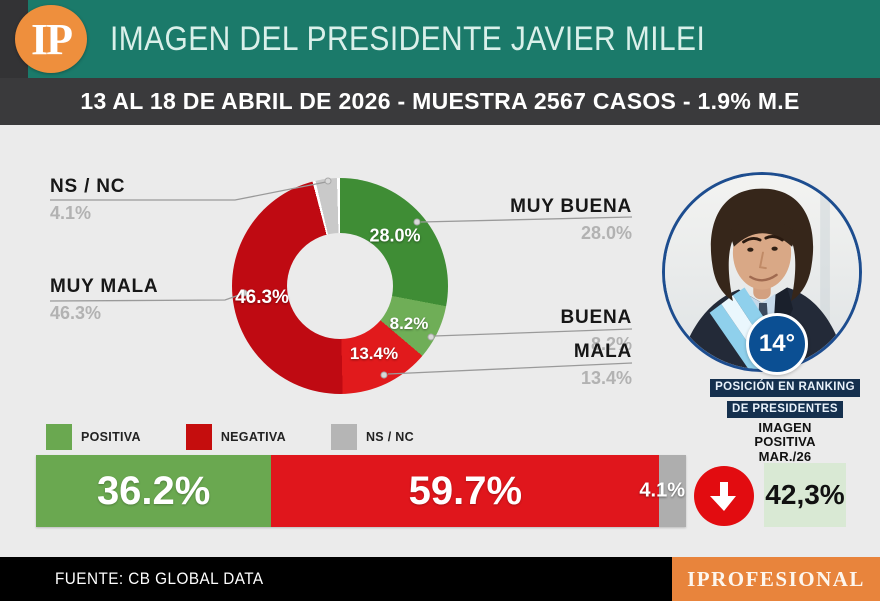 The image size is (880, 601). What do you see at coordinates (571, 220) in the screenshot?
I see `callout-muy-buena: MUY BUENA 28.0%` at bounding box center [571, 220].